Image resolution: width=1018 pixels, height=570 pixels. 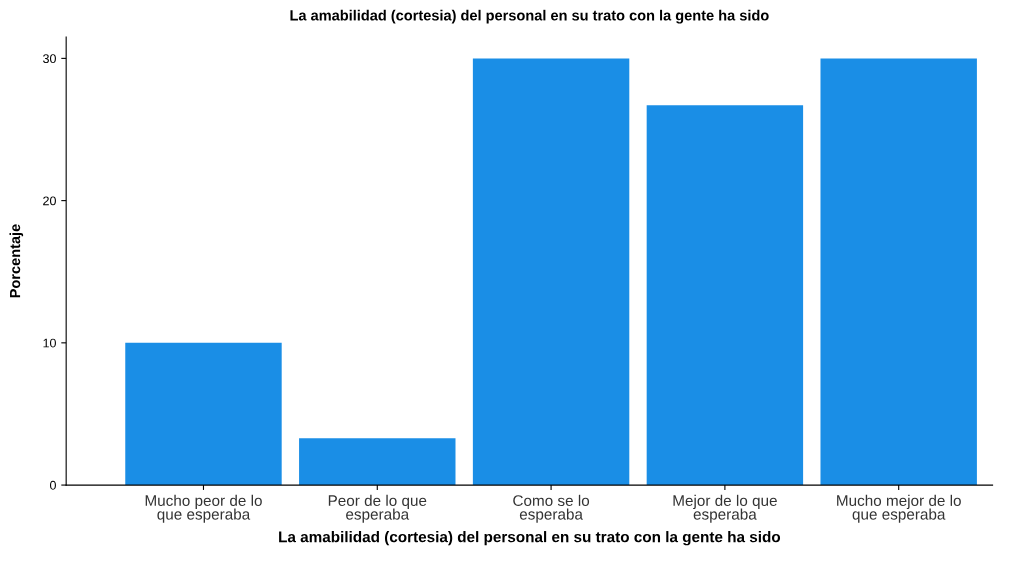 What do you see at coordinates (49, 59) in the screenshot?
I see `y-tick-label: 30` at bounding box center [49, 59].